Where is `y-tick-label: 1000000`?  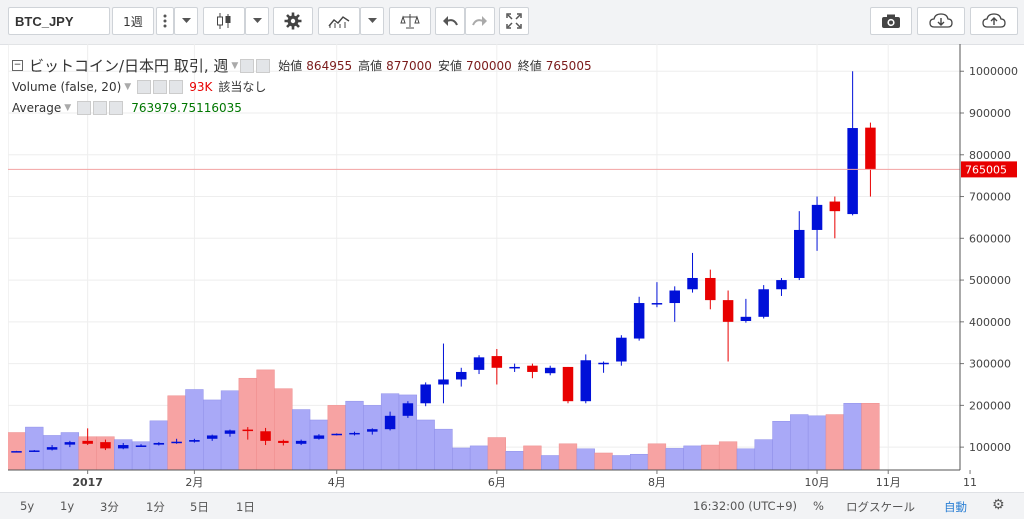 y-tick-label: 1000000 is located at coordinates (993, 71).